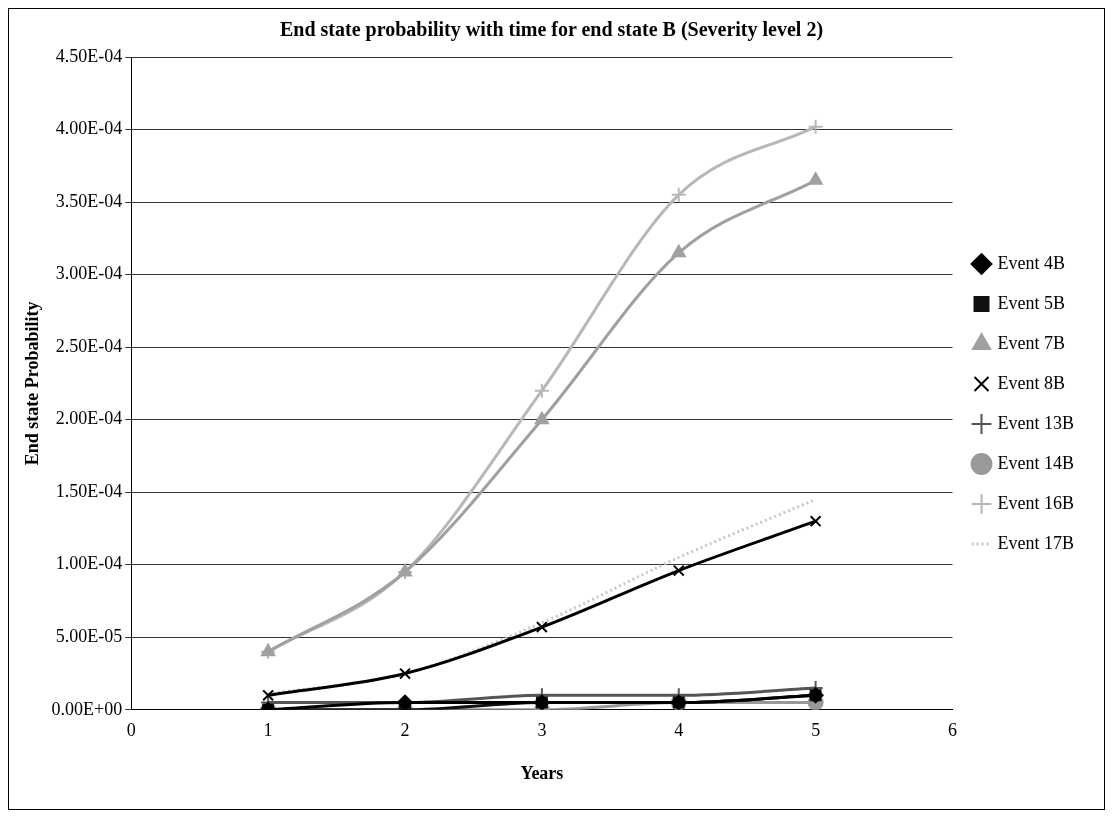 The height and width of the screenshot is (823, 1115). Describe the element at coordinates (87, 708) in the screenshot. I see `y-tick-label: 0.00E+00` at that location.